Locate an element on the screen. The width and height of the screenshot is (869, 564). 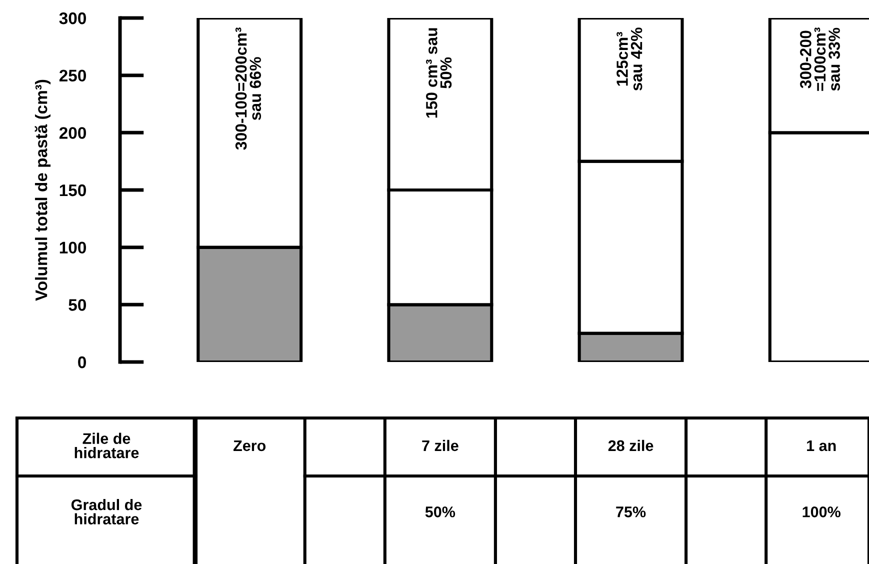
text: Zile de hidratare is located at coordinates (106, 445).